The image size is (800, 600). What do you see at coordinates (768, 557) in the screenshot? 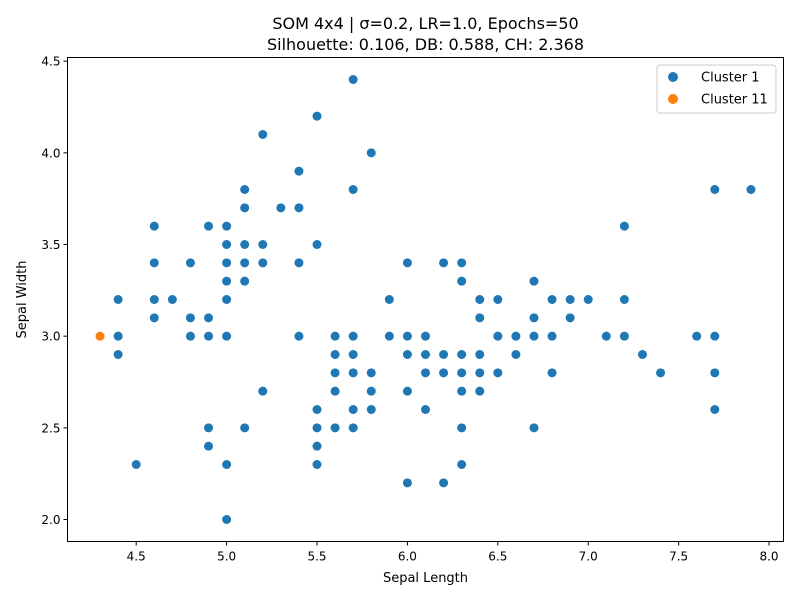
I see `x-tick-label: 8.0` at bounding box center [768, 557].